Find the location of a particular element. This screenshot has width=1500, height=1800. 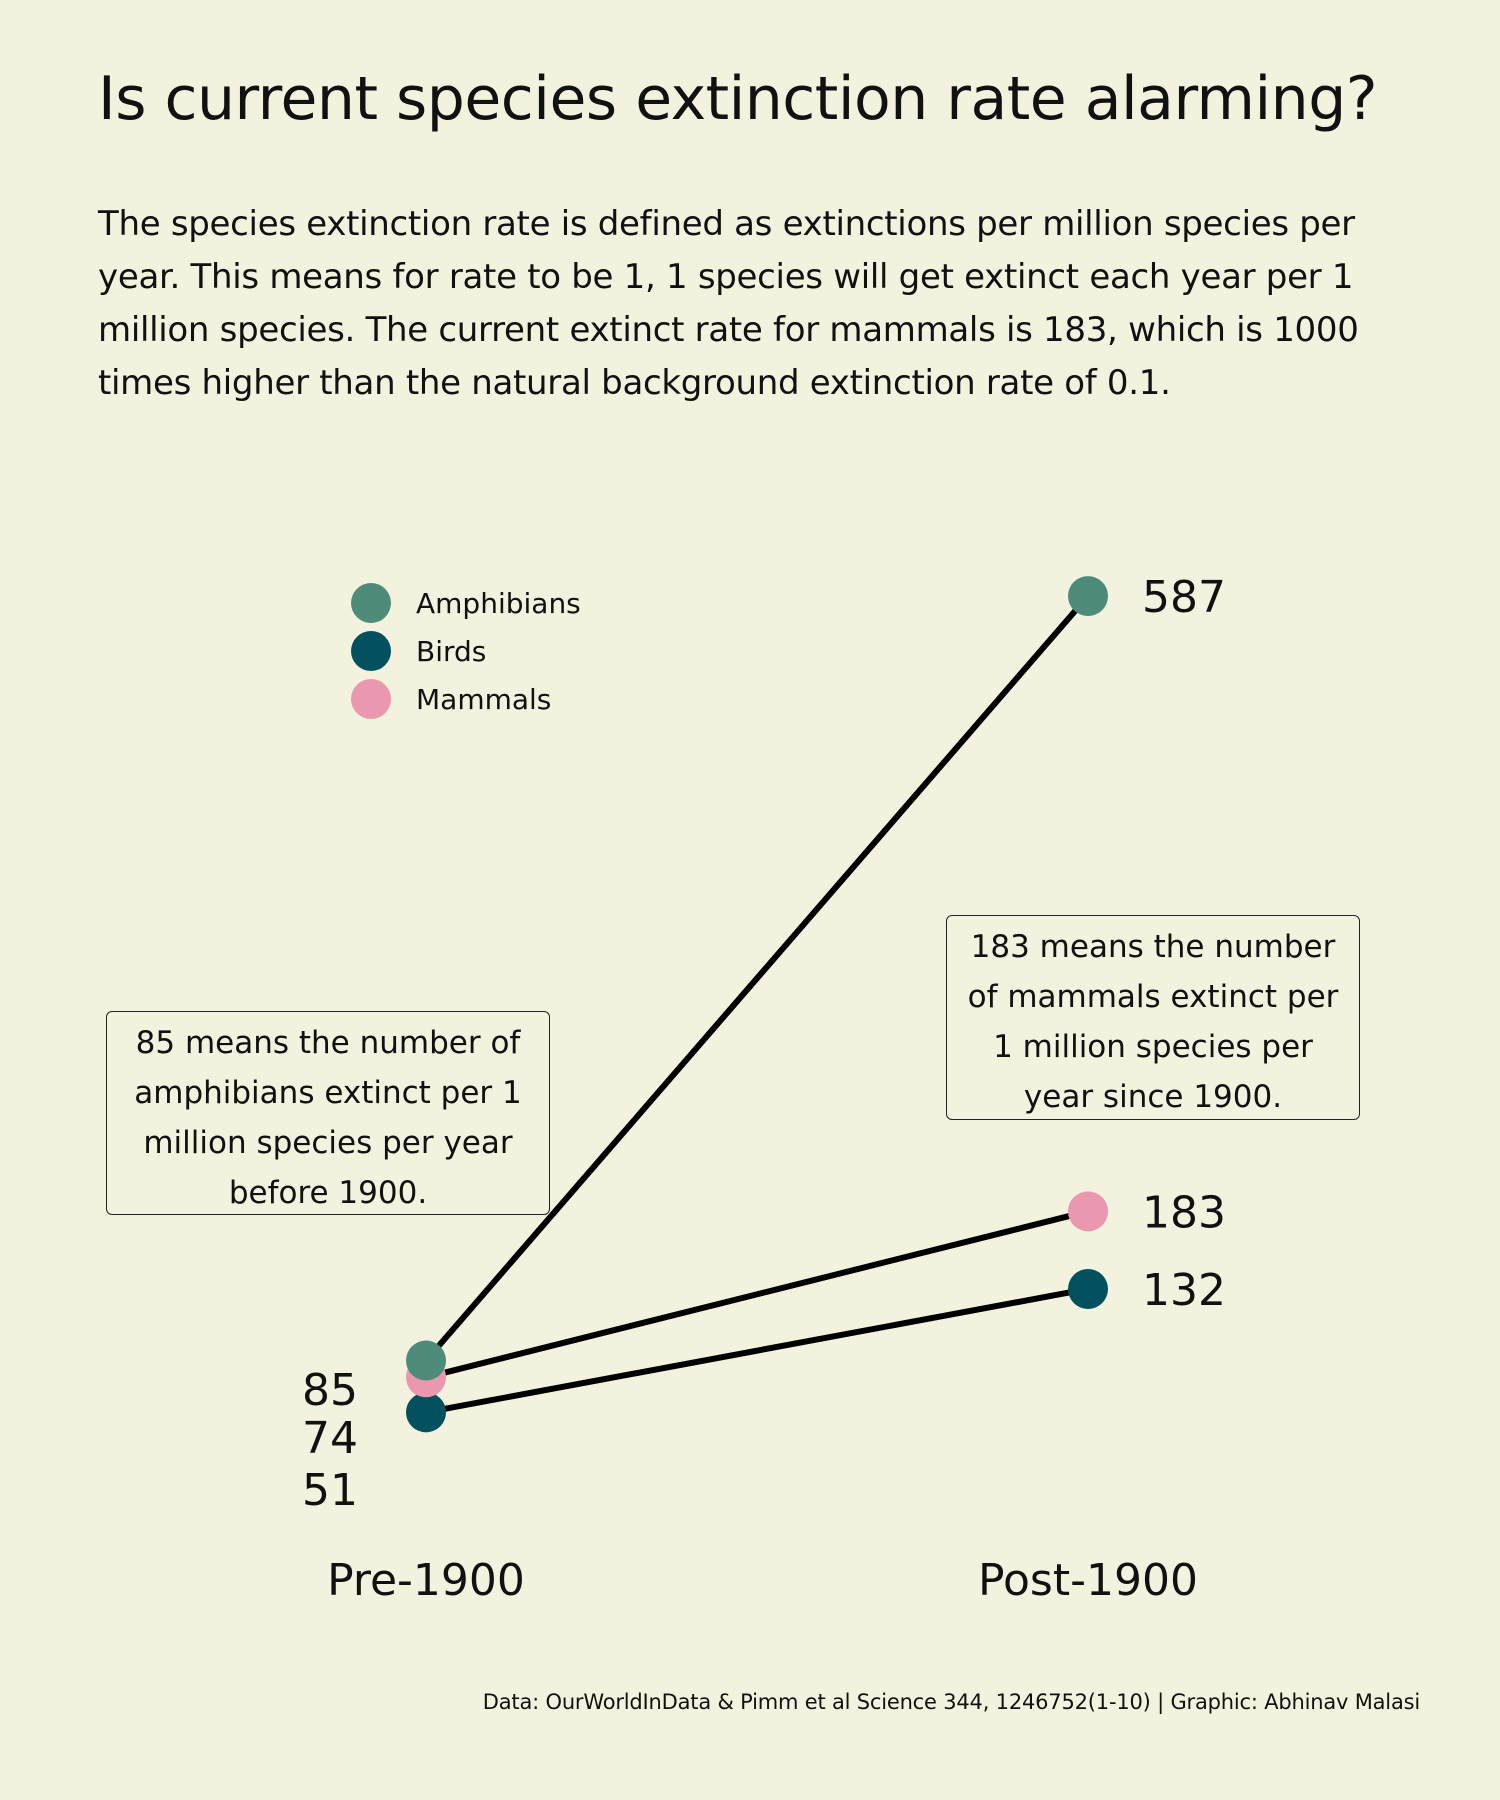

point-mammals-post-1900 is located at coordinates (1088, 1211).